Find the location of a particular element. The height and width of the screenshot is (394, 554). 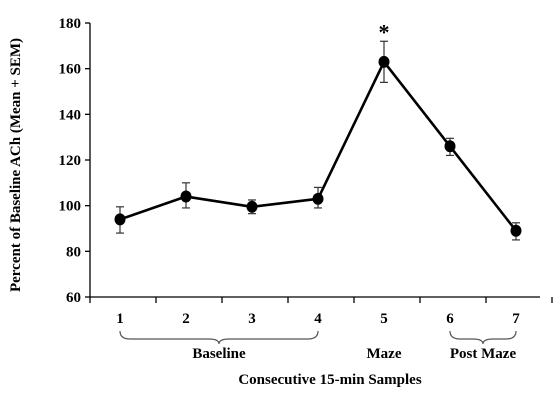

x-tick-label: 6 is located at coordinates (450, 319).